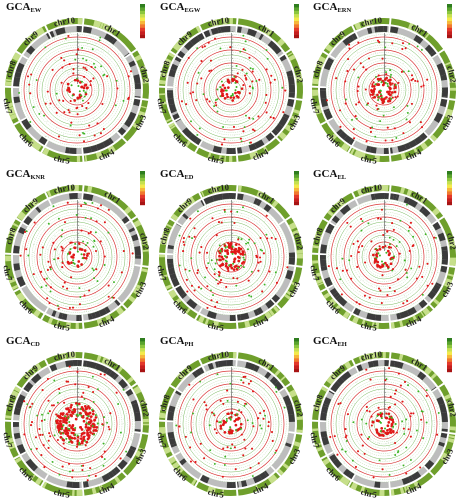  I want to click on chromosome-label: chr7, so click(8, 106).